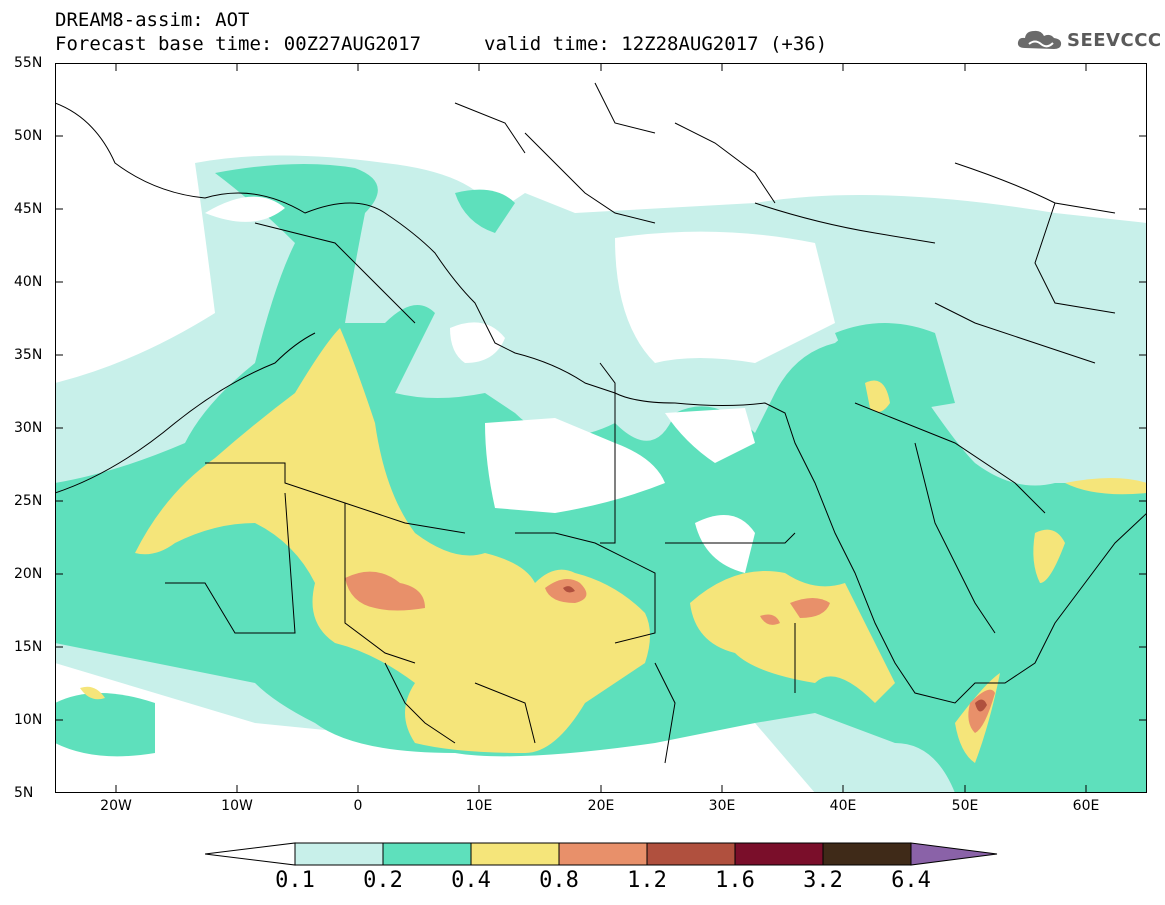 This screenshot has height=905, width=1165. Describe the element at coordinates (238, 44) in the screenshot. I see `forecast-base-time: Forecast base time: 00Z27AUG2017` at that location.